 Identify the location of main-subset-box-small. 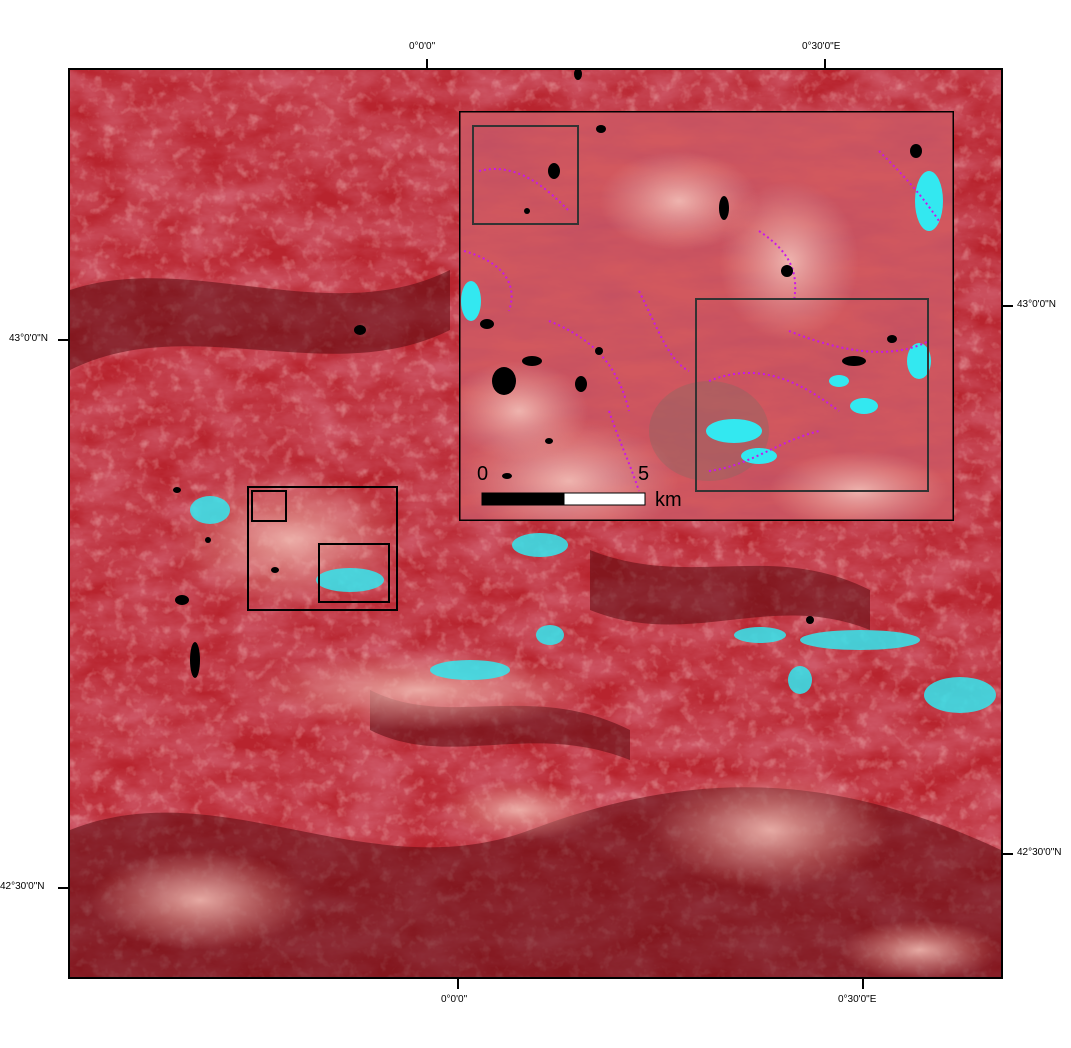
(269, 506).